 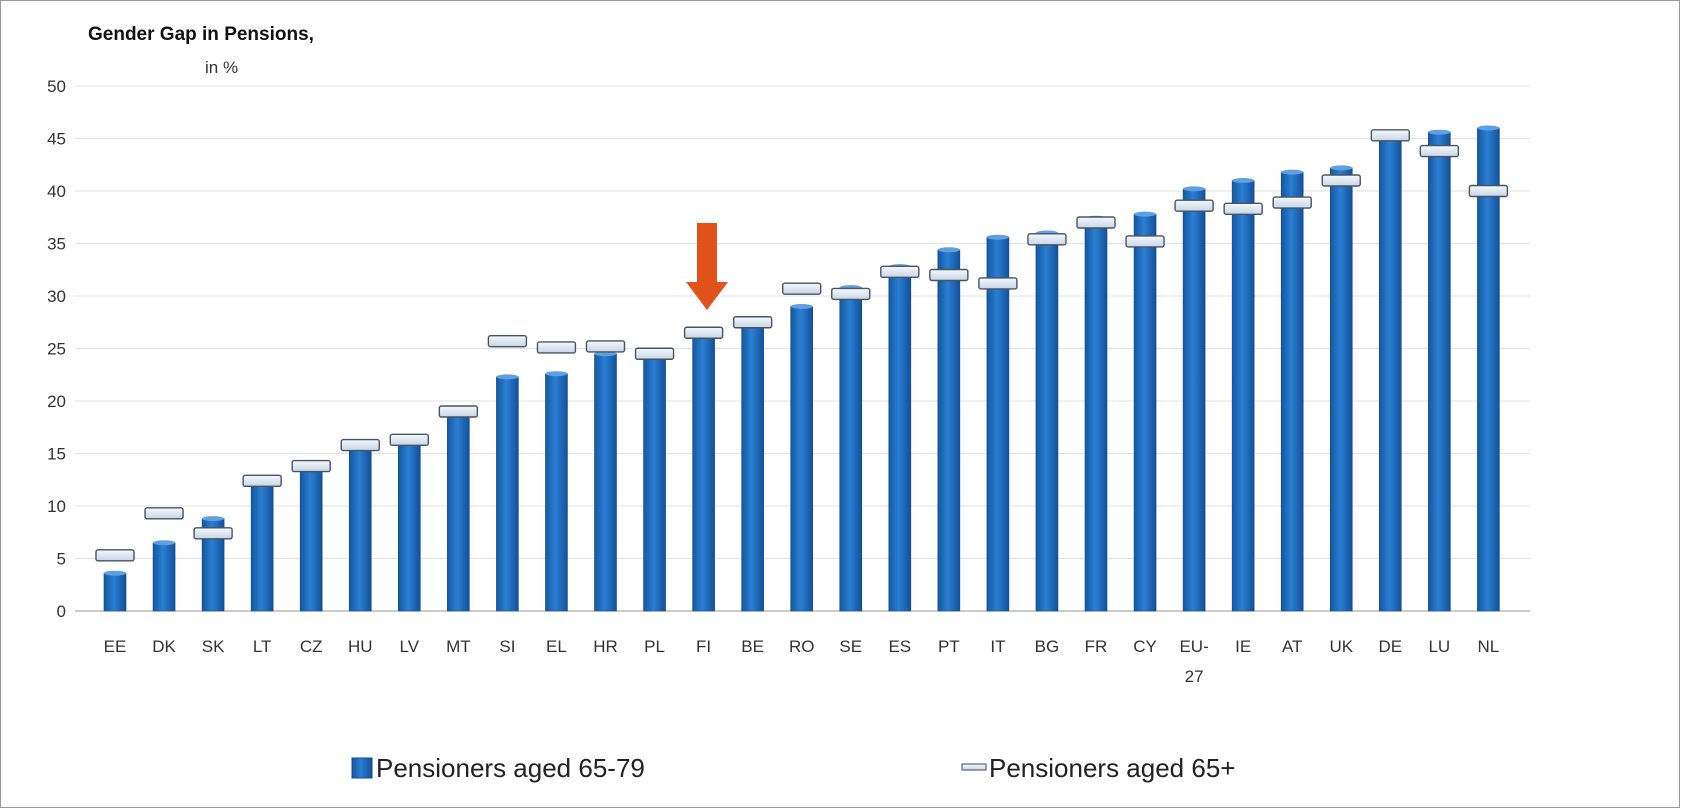 What do you see at coordinates (56, 86) in the screenshot?
I see `y-tick-label: 50` at bounding box center [56, 86].